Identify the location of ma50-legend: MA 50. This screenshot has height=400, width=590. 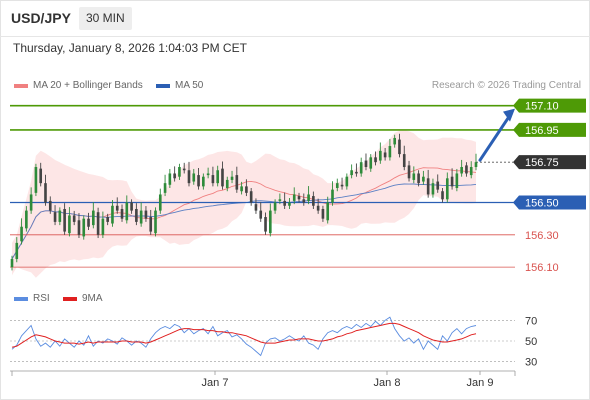
(189, 85).